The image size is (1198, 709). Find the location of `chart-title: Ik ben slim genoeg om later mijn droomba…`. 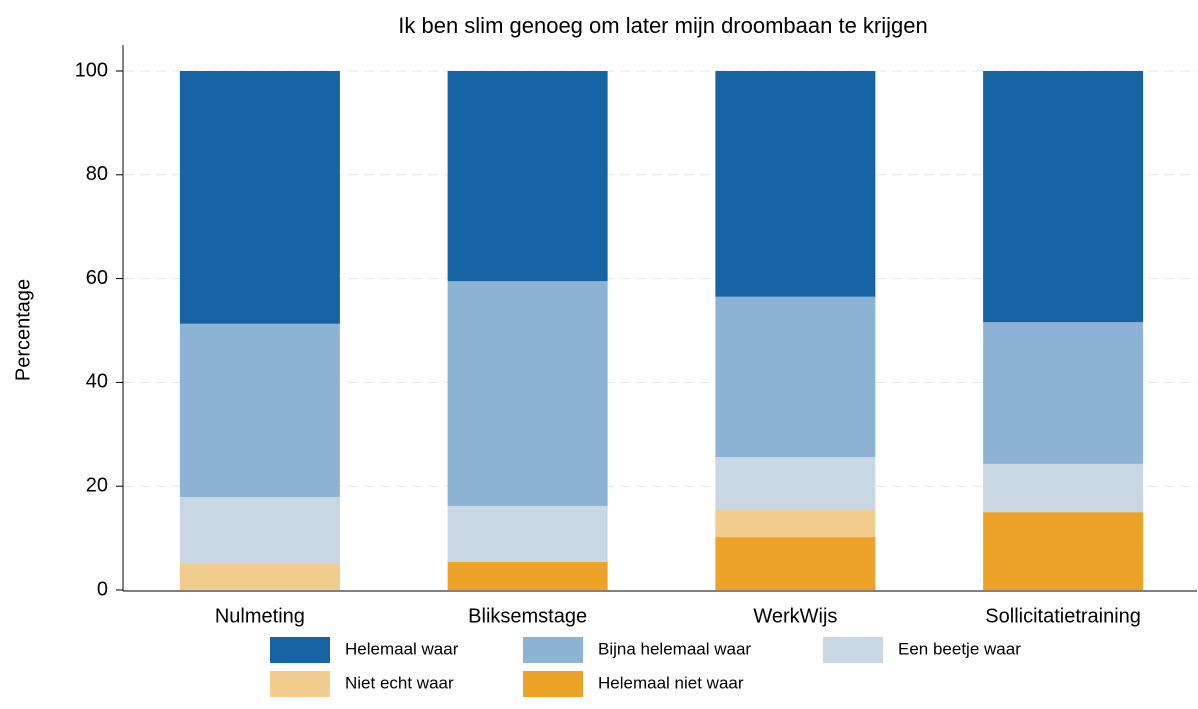

chart-title: Ik ben slim genoeg om later mijn droomba… is located at coordinates (663, 25).